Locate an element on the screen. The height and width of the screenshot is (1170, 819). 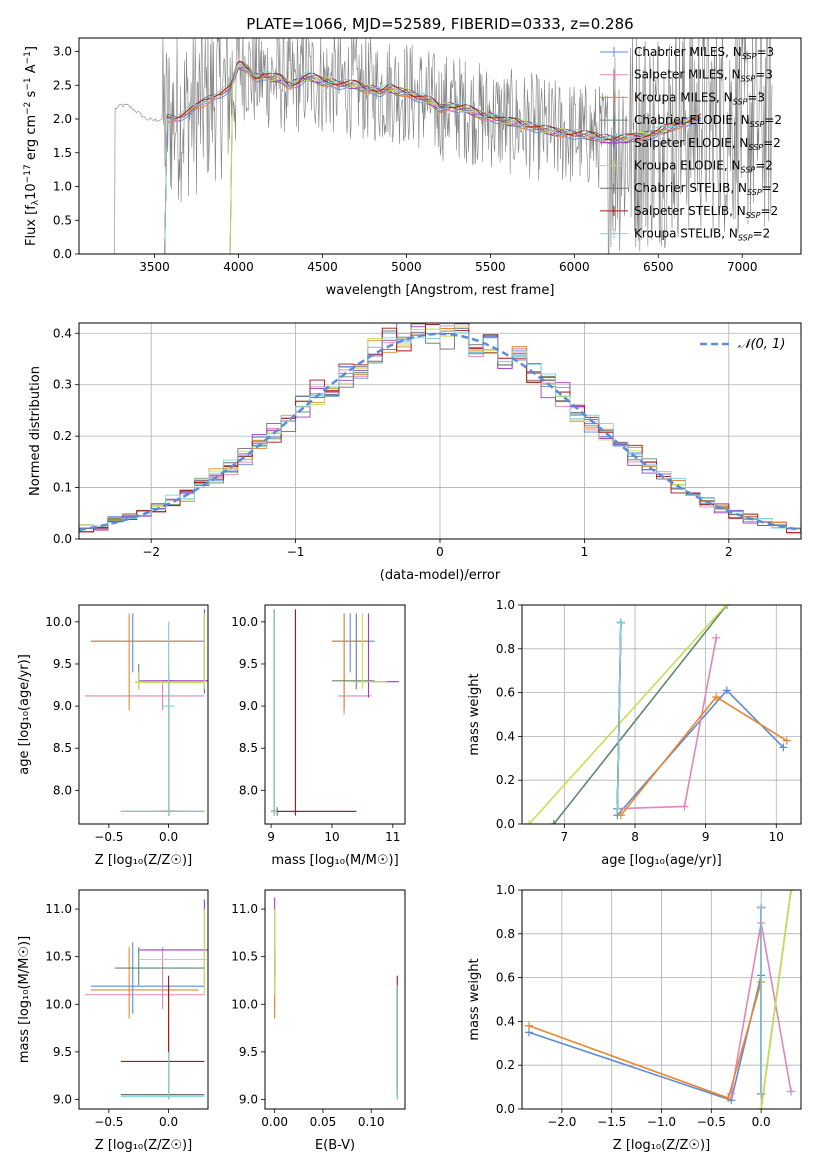
weight-line-salpeter-miles is located at coordinates (667, 723).